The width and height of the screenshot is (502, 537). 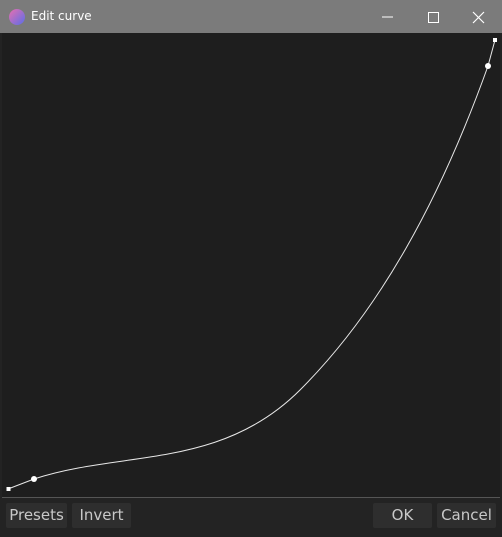 I want to click on cancel-button: Cancel, so click(x=466, y=515).